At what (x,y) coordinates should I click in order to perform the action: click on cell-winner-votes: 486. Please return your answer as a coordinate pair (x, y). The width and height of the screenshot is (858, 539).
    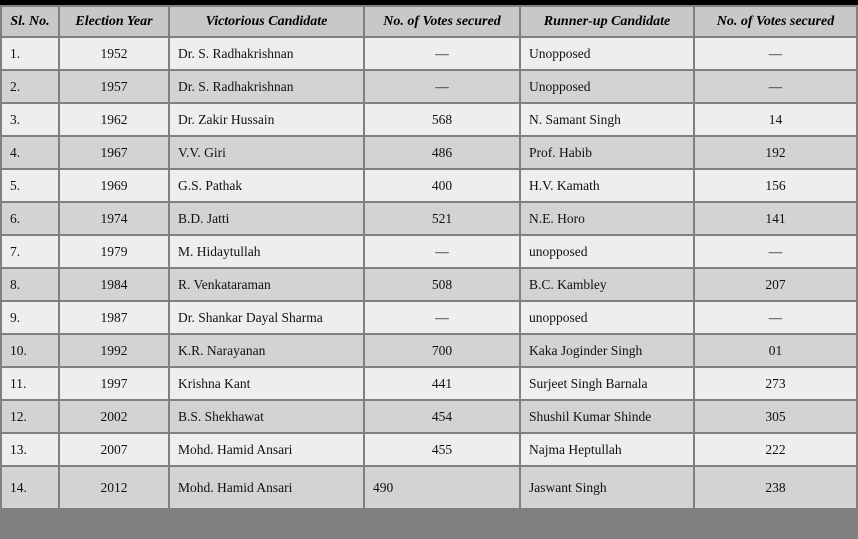
    Looking at the image, I should click on (442, 152).